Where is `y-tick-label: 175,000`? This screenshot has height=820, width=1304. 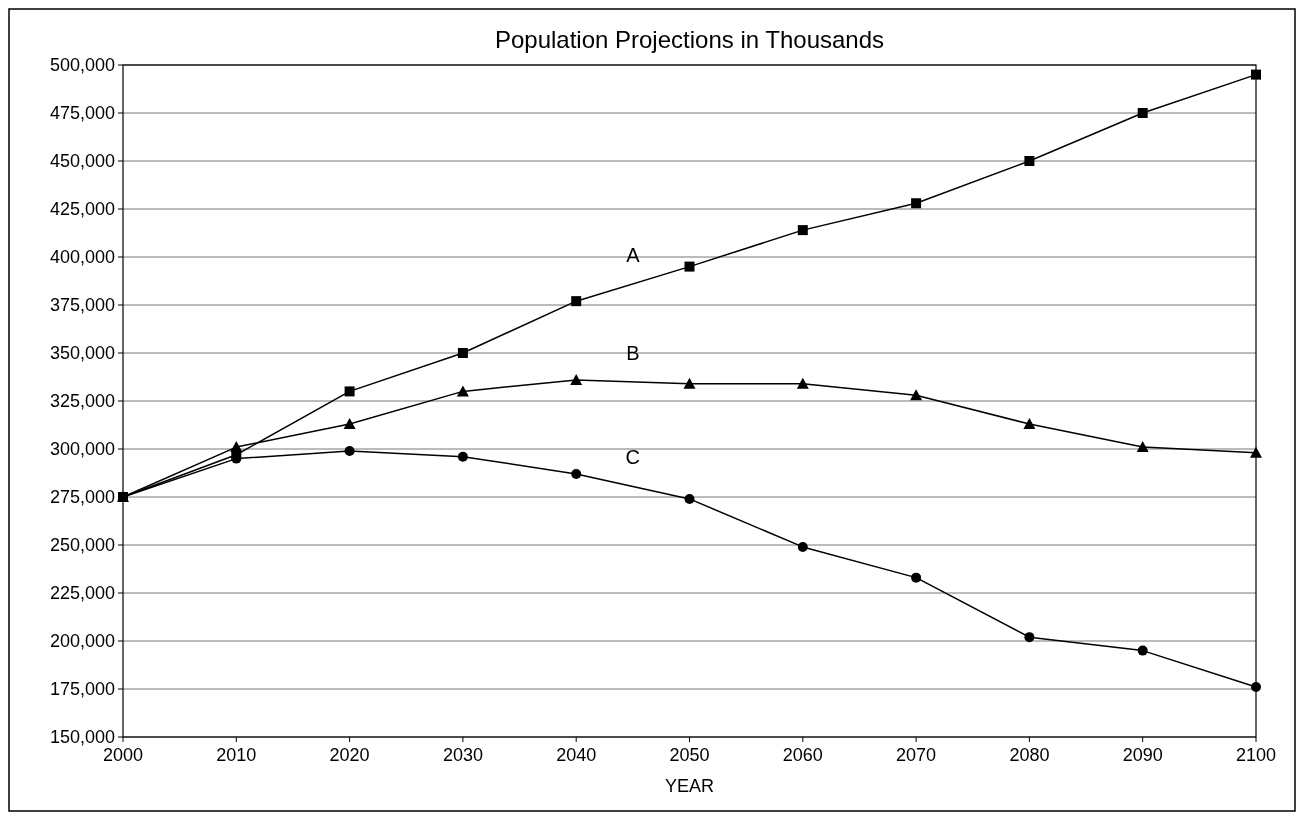
y-tick-label: 175,000 is located at coordinates (82, 689).